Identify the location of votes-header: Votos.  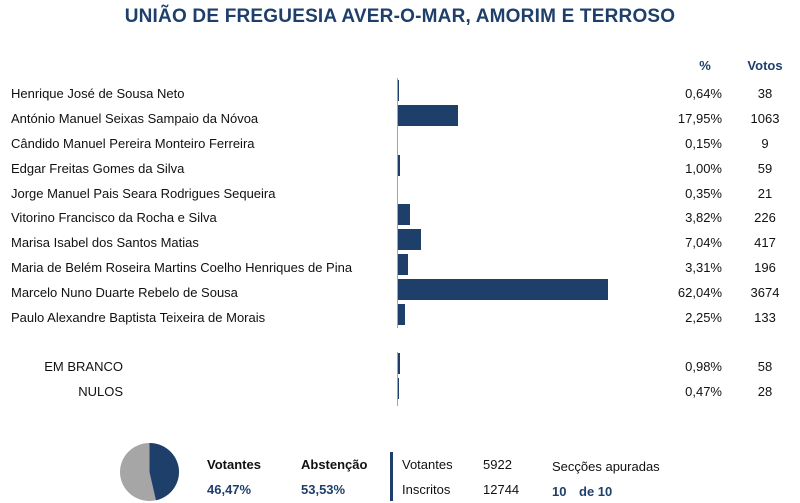
(765, 65).